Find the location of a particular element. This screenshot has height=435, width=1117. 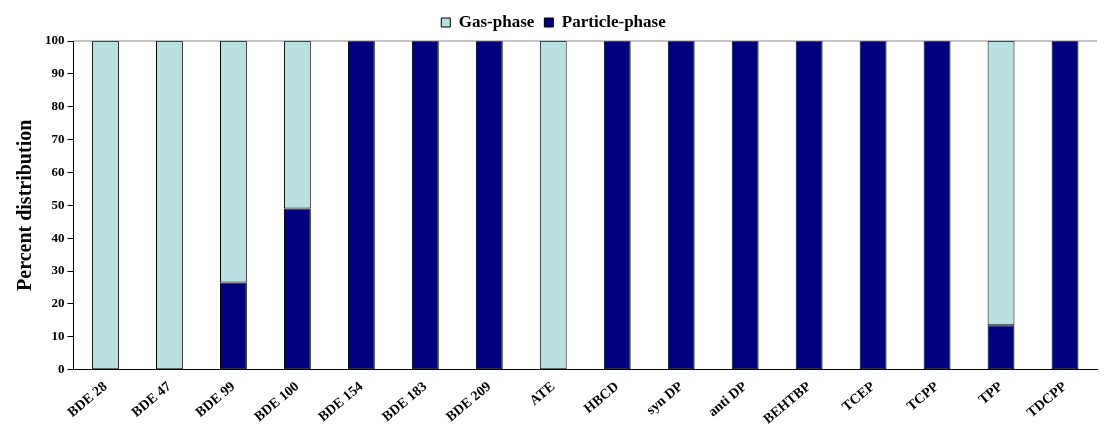

y-tick-label: 60 is located at coordinates (58, 171).